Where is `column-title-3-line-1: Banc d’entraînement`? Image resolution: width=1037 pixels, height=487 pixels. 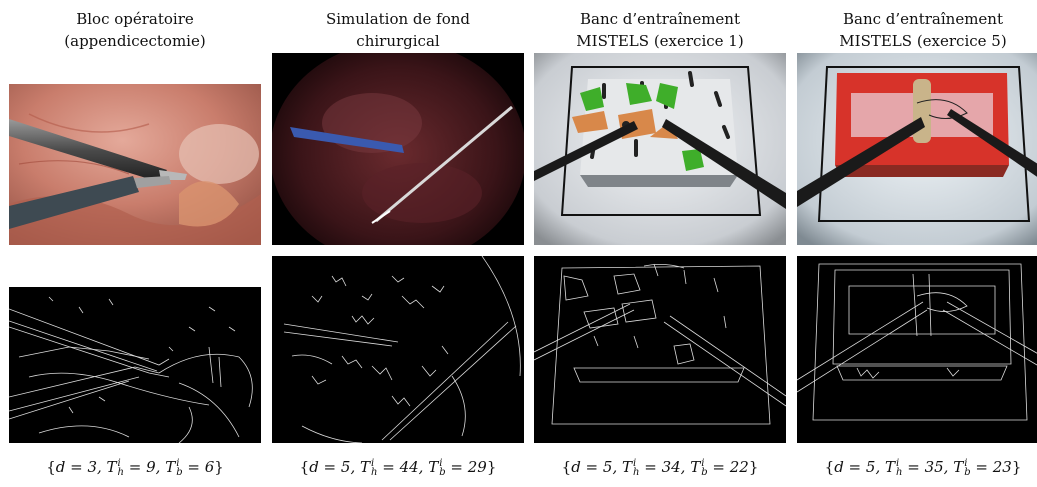
column-title-3-line-1: Banc d’entraînement is located at coordinates (660, 19).